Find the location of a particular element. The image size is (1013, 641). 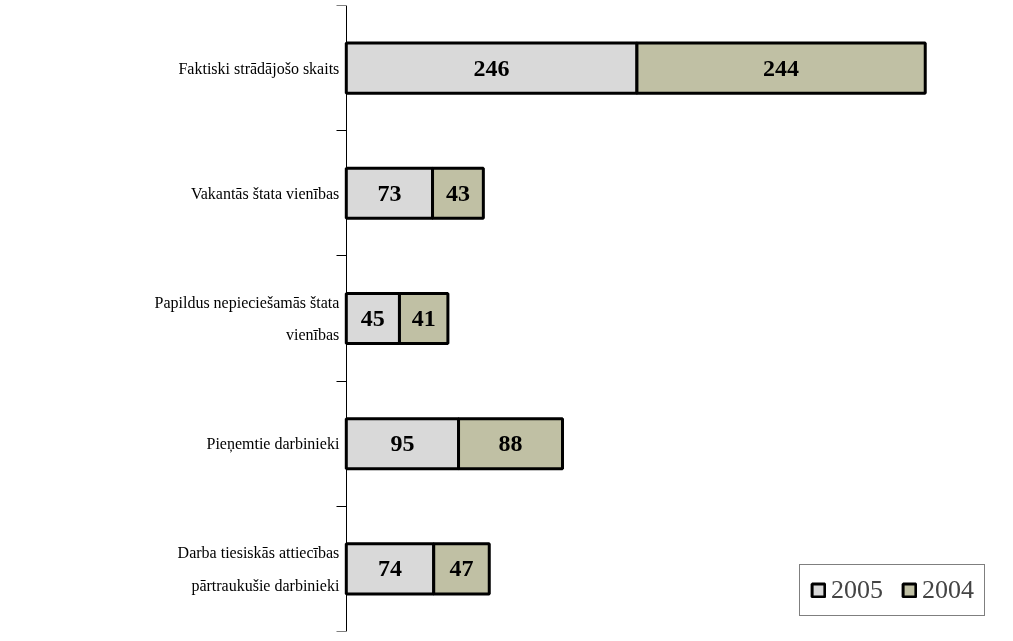

y-tick-label: Faktiski strādājošo skaits is located at coordinates (259, 68).